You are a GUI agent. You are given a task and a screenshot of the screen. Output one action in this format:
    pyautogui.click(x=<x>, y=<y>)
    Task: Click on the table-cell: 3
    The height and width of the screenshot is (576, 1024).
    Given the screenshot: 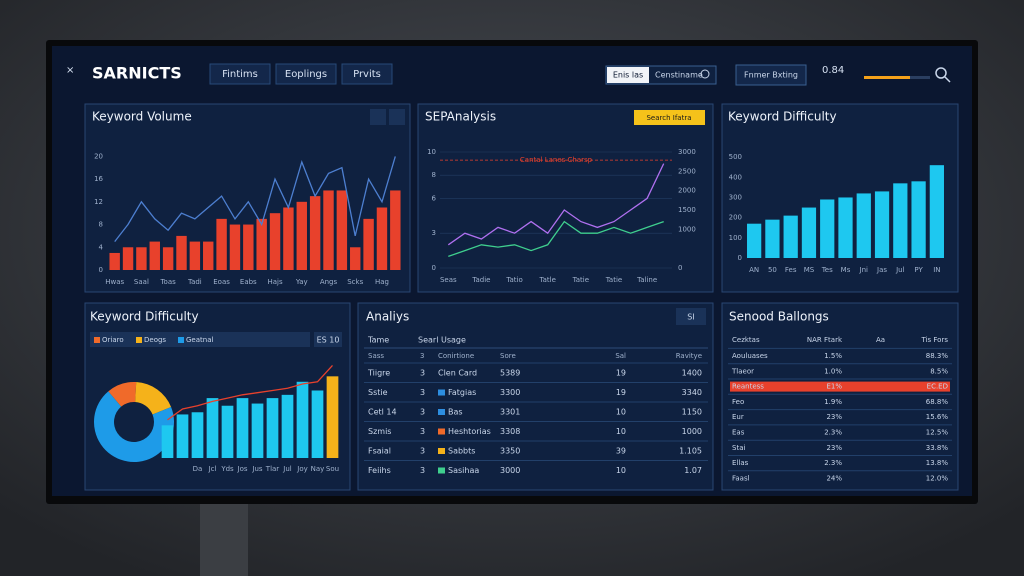 What is the action you would take?
    pyautogui.click(x=422, y=451)
    